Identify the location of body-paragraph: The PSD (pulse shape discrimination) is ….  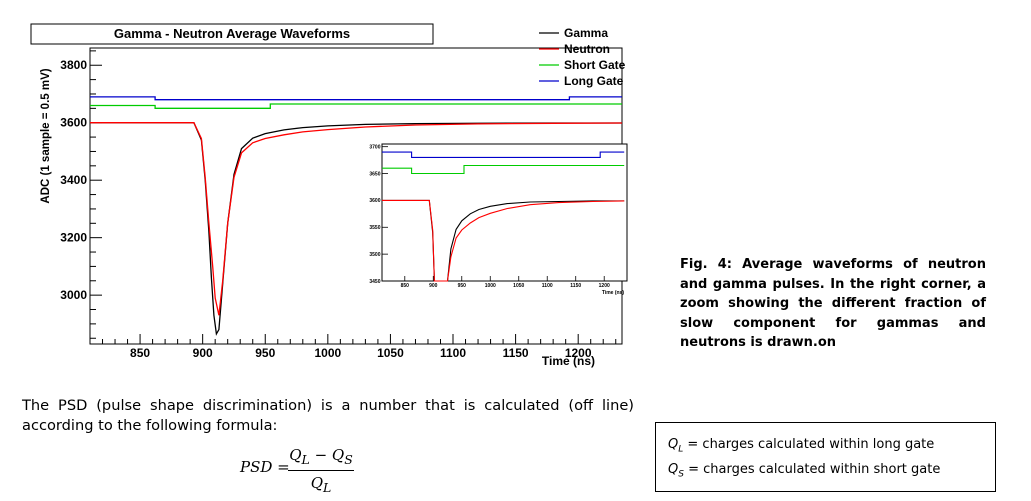
(328, 415).